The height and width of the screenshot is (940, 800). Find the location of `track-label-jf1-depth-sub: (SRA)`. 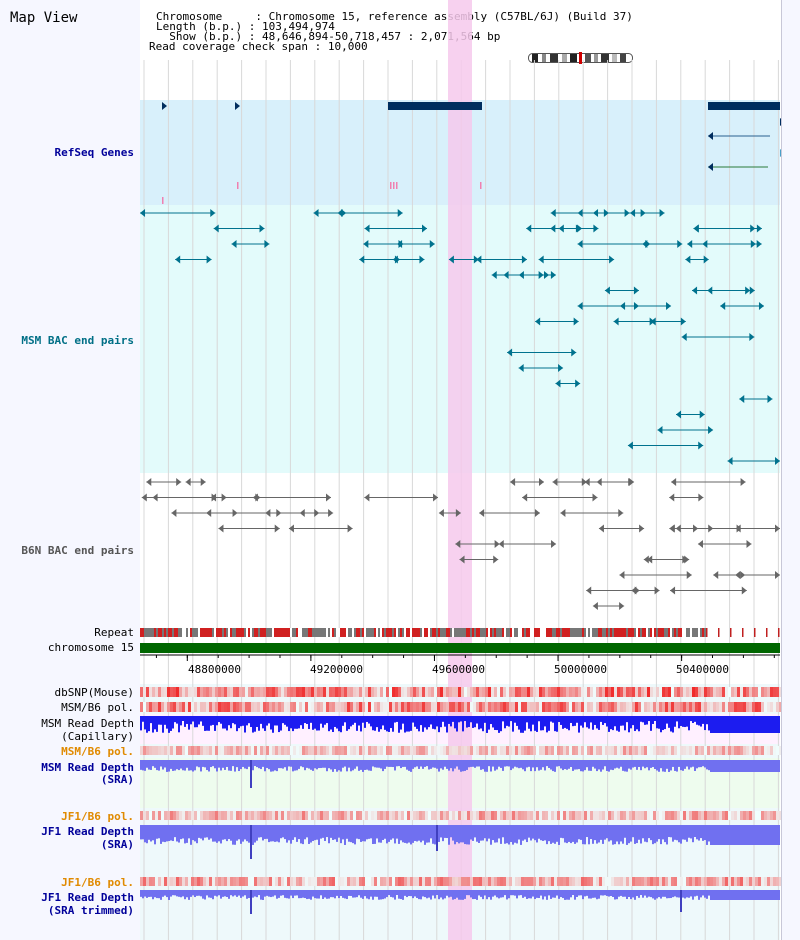

track-label-jf1-depth-sub: (SRA) is located at coordinates (117, 844).